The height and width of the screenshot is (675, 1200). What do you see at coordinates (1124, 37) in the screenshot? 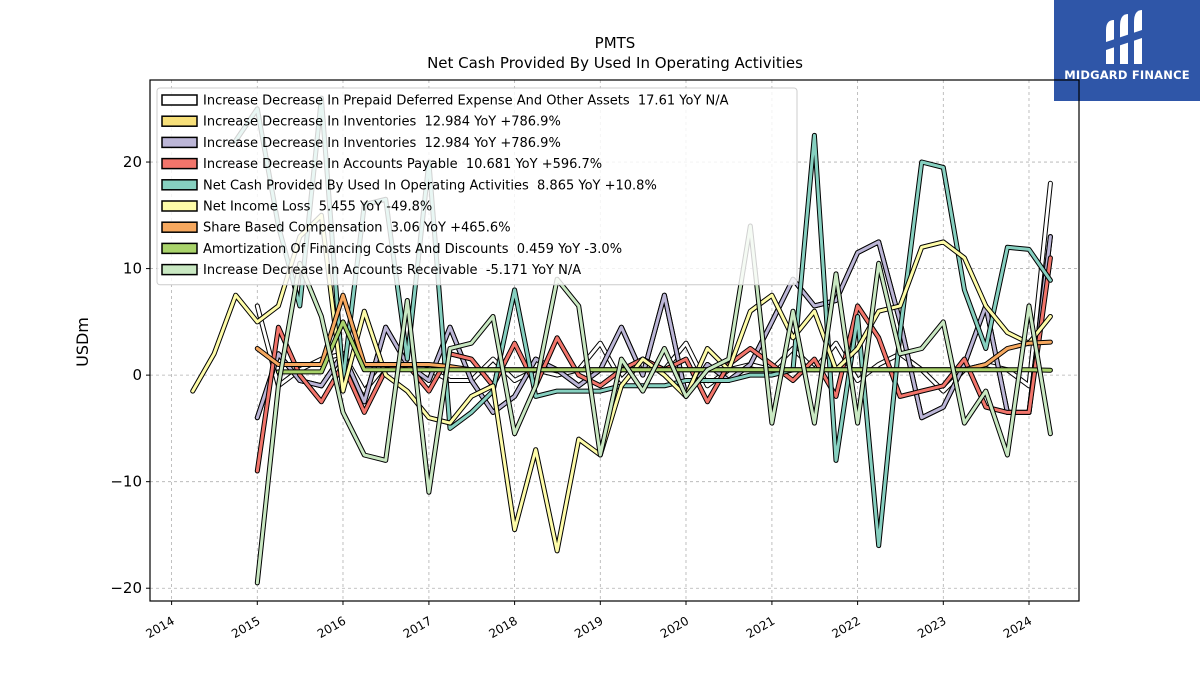
I see `midgard-logo-icon` at bounding box center [1124, 37].